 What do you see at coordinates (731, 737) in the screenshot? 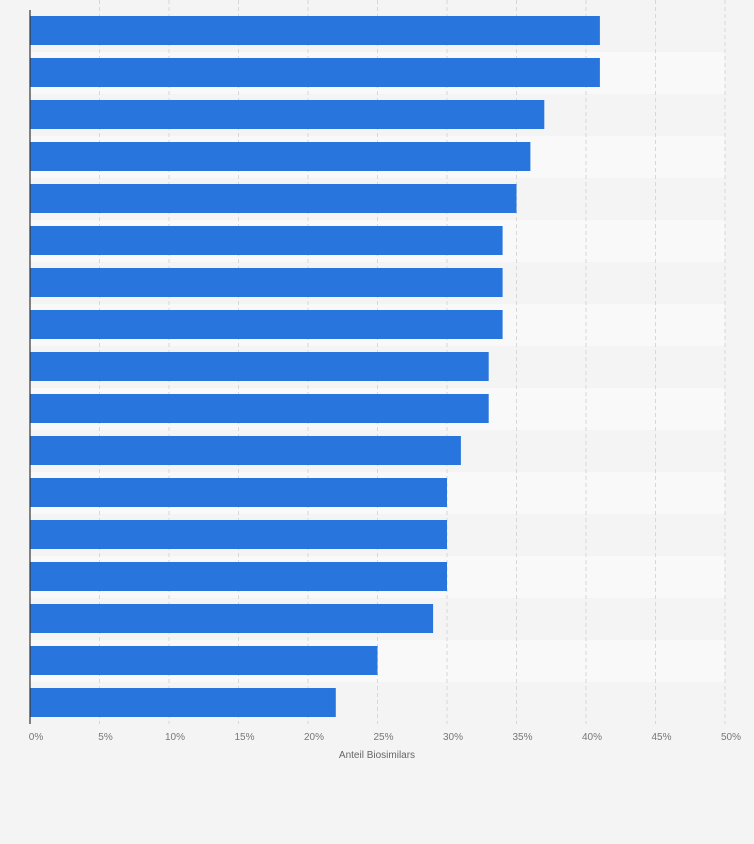
I see `x-tick-label: 50%` at bounding box center [731, 737].